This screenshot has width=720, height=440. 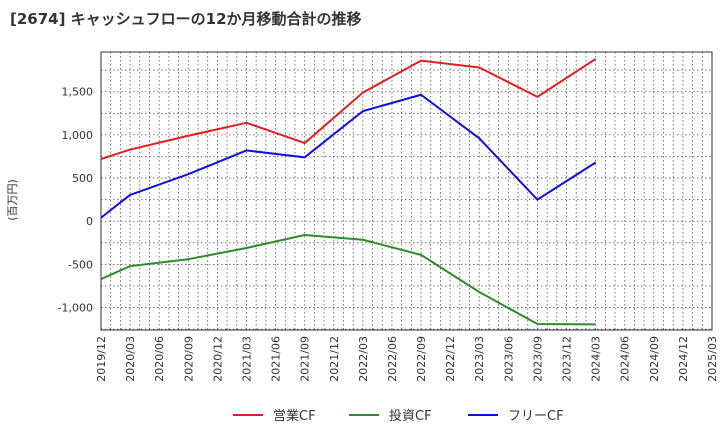 I want to click on x-tick-label: 2019/12, so click(x=101, y=359).